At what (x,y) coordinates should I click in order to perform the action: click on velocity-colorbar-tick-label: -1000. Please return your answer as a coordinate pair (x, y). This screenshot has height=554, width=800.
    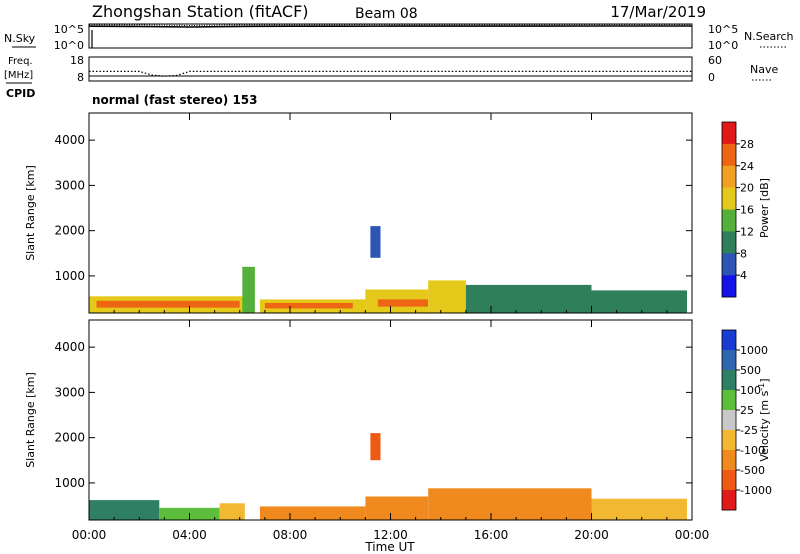
    Looking at the image, I should click on (756, 490).